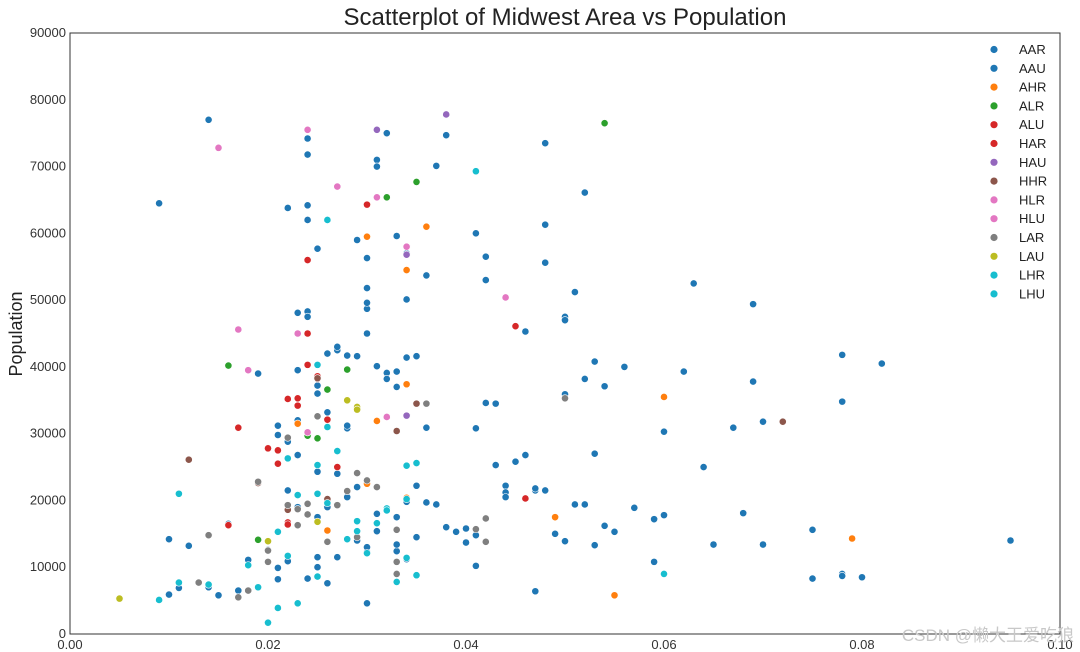  What do you see at coordinates (994, 181) in the screenshot?
I see `legend-marker-hhr` at bounding box center [994, 181].